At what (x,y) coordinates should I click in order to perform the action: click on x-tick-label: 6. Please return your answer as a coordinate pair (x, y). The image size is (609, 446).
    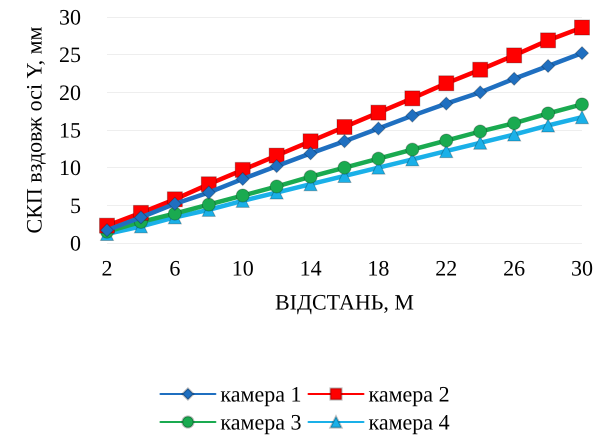
    Looking at the image, I should click on (174, 268).